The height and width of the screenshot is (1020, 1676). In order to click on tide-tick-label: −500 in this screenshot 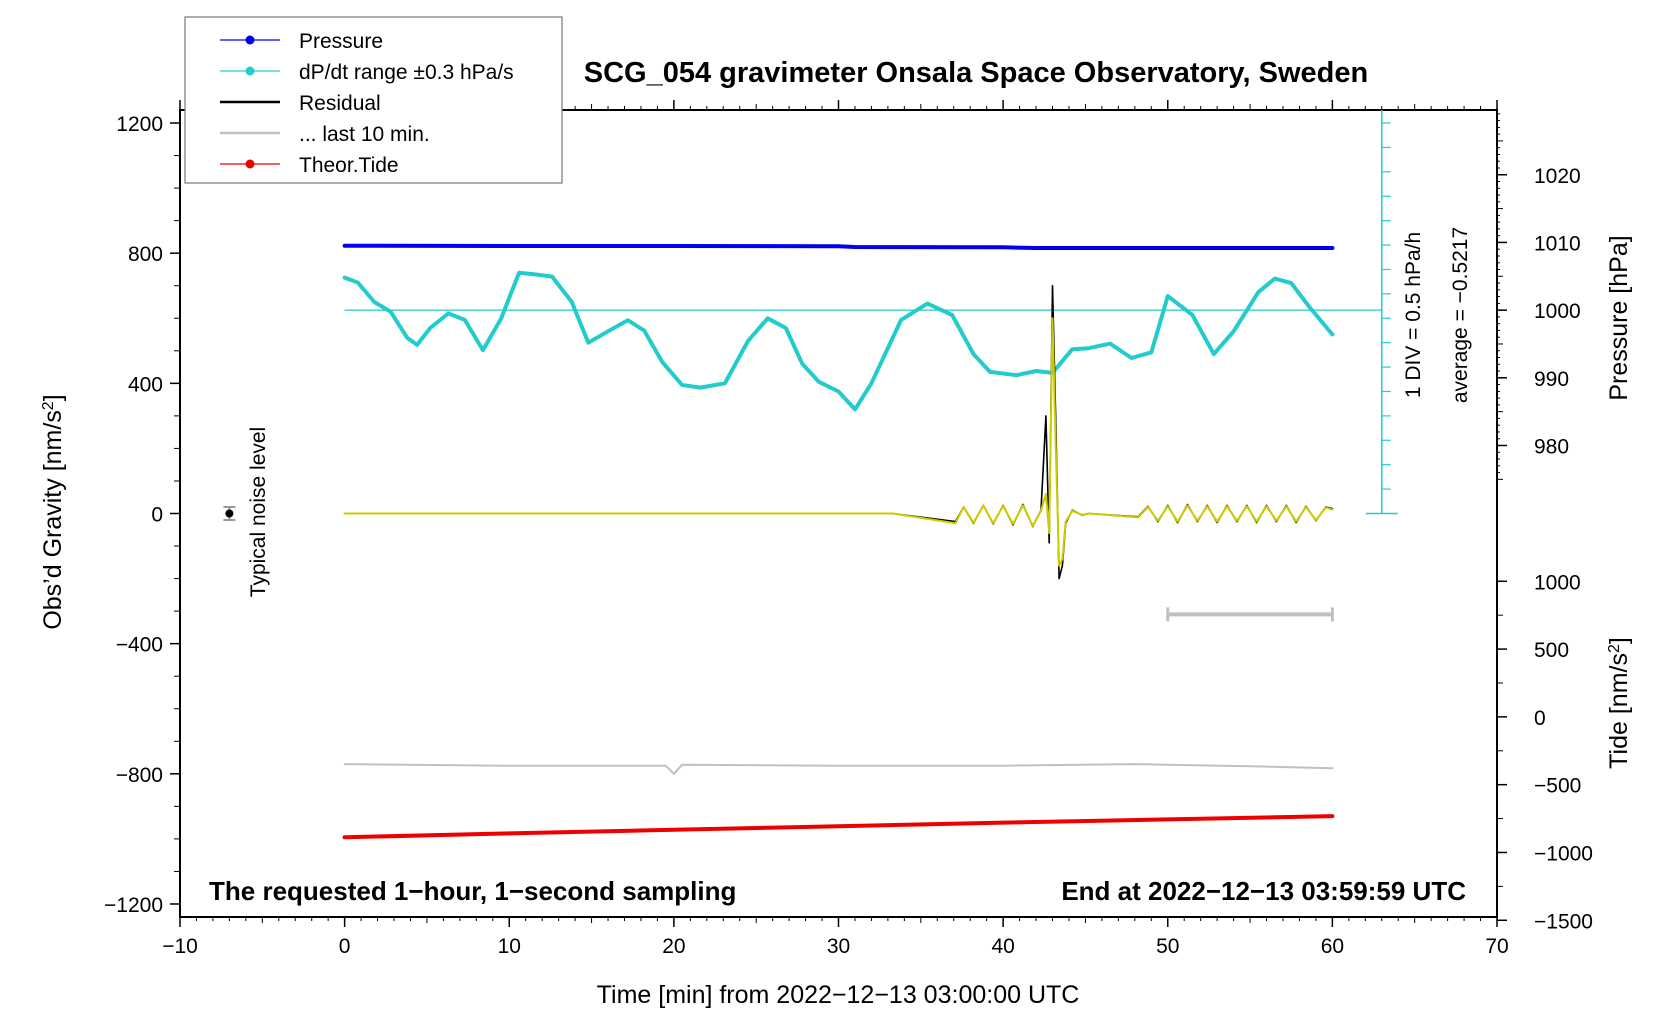, I will do `click(1557, 786)`.